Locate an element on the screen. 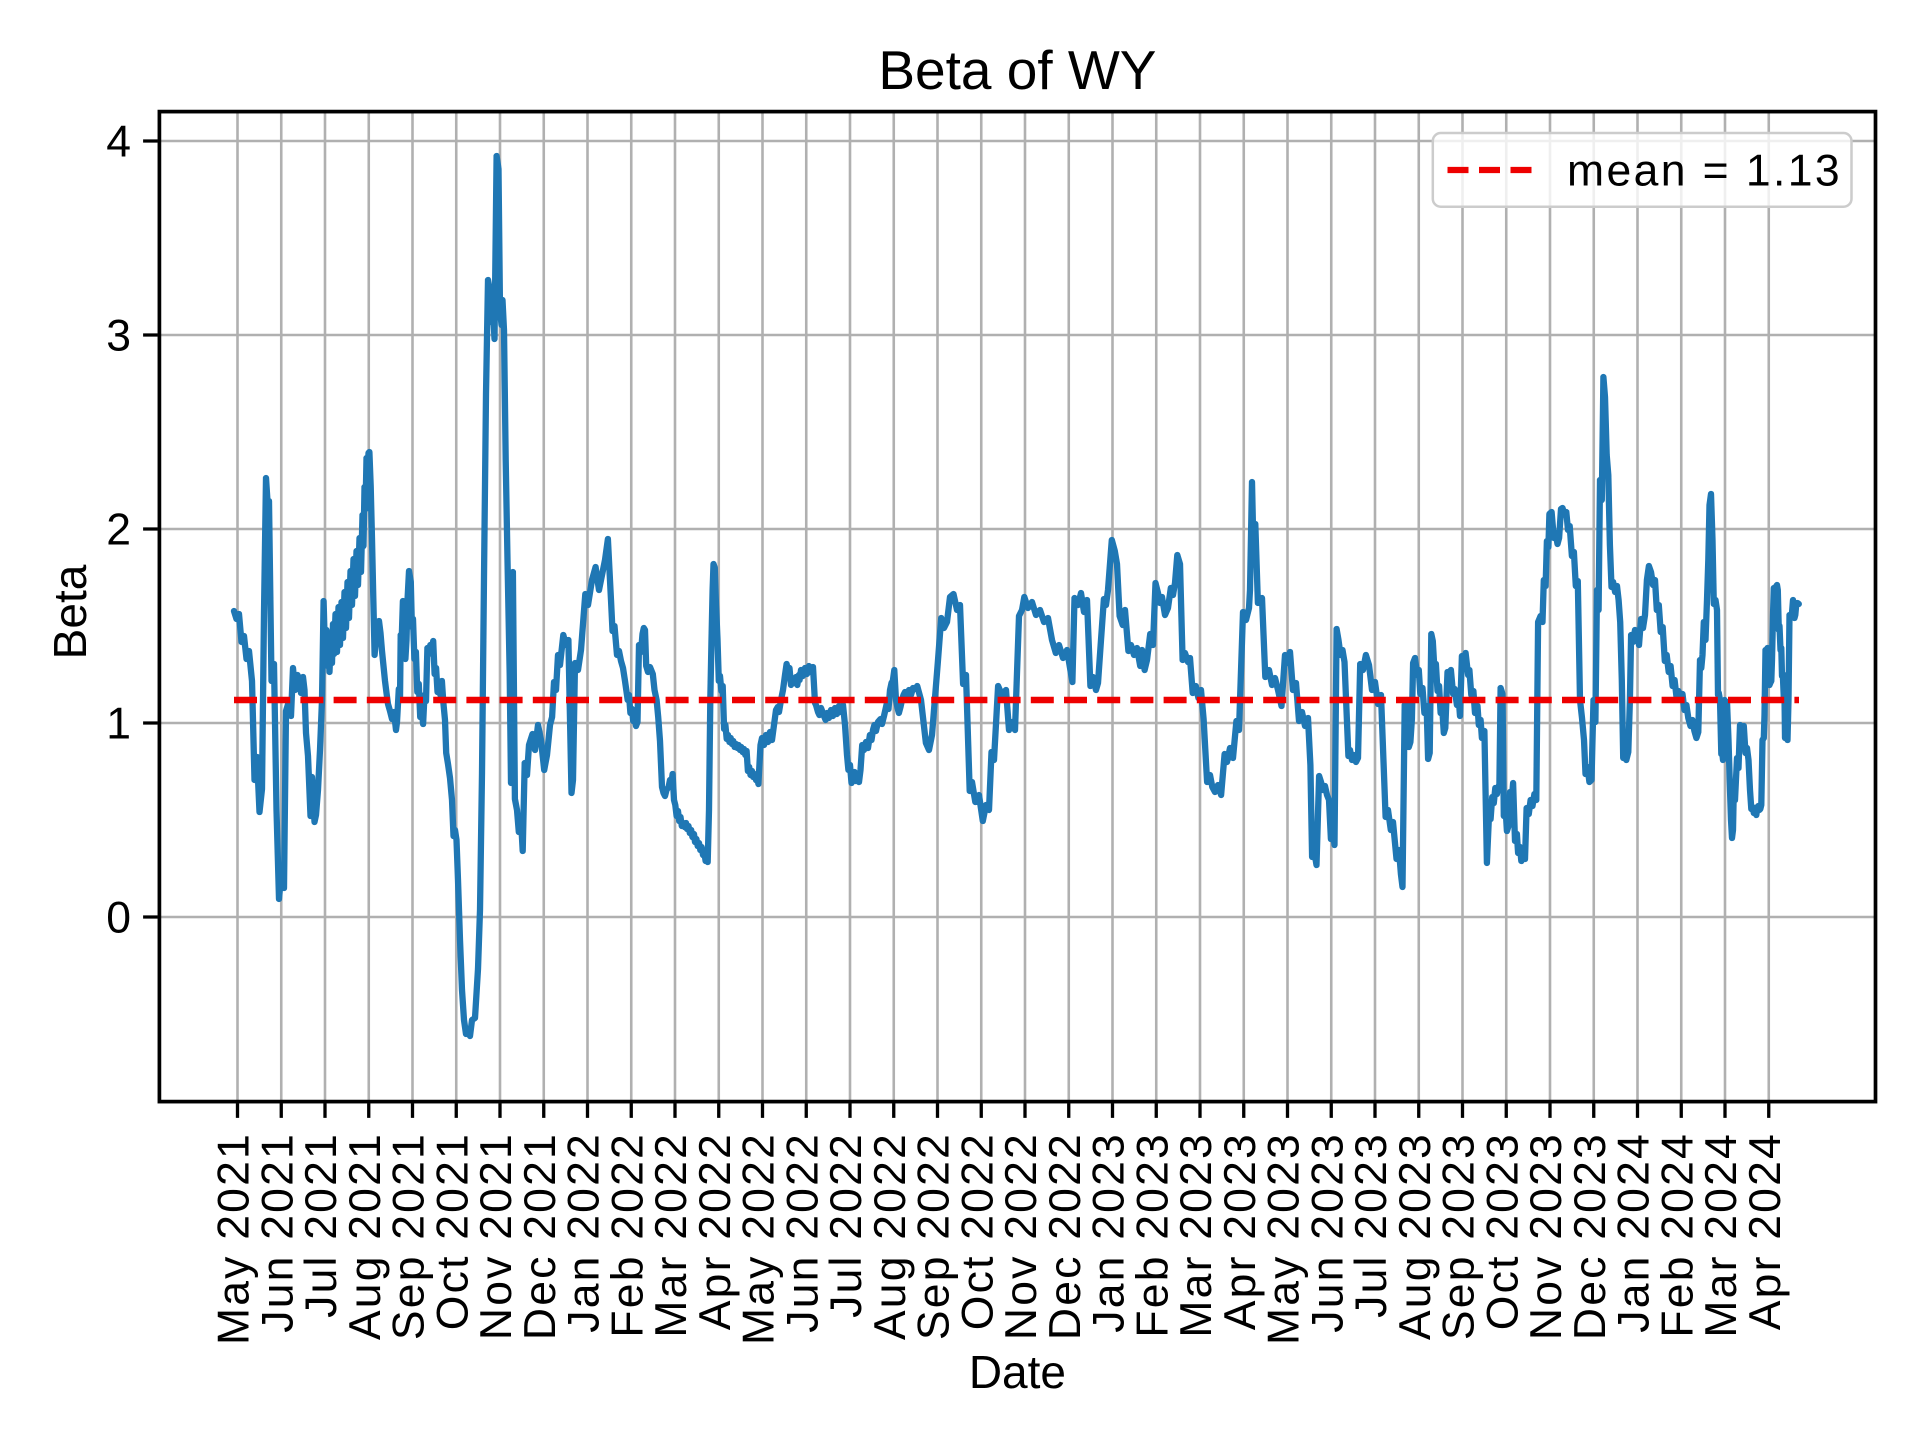  svg-text: Aug 2022 is located at coordinates (890, 1236).